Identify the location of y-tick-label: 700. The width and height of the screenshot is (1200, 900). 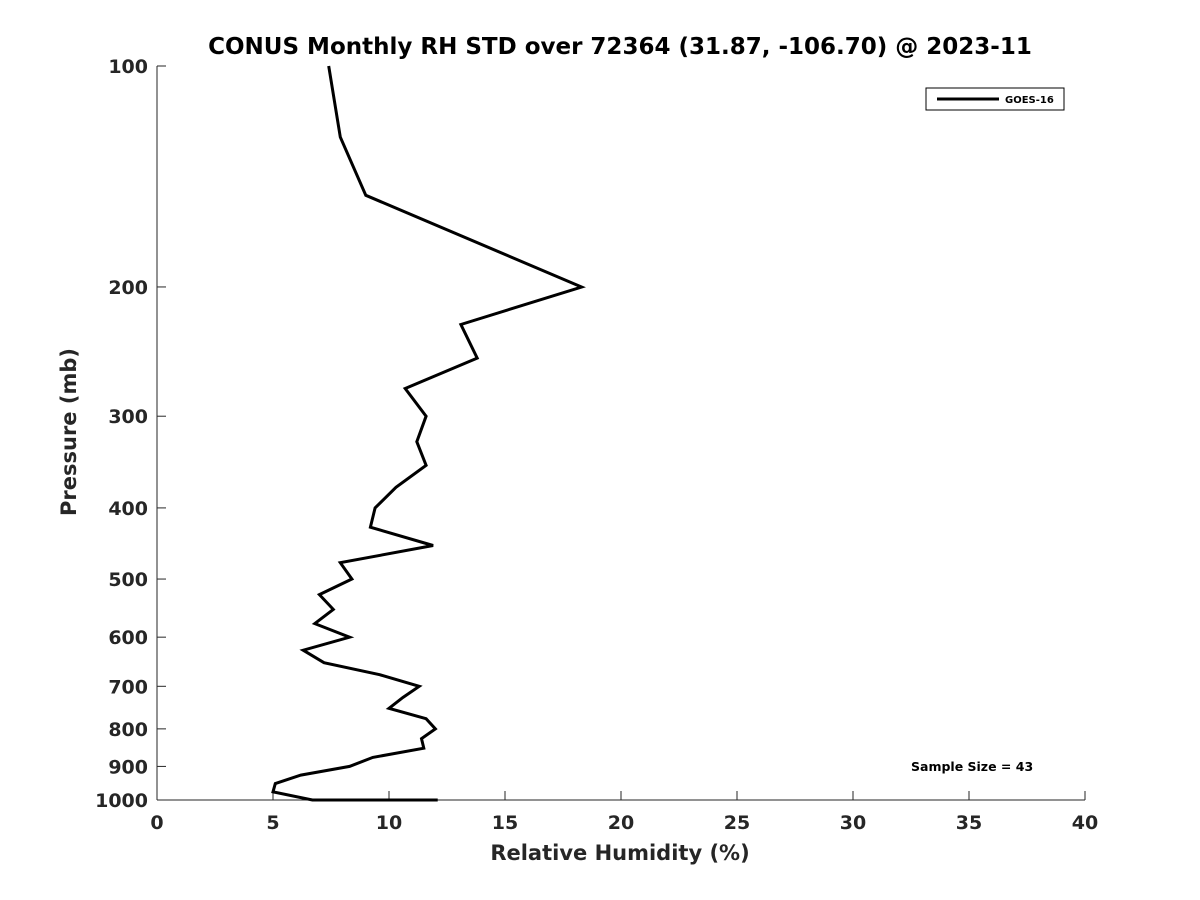
(128, 687).